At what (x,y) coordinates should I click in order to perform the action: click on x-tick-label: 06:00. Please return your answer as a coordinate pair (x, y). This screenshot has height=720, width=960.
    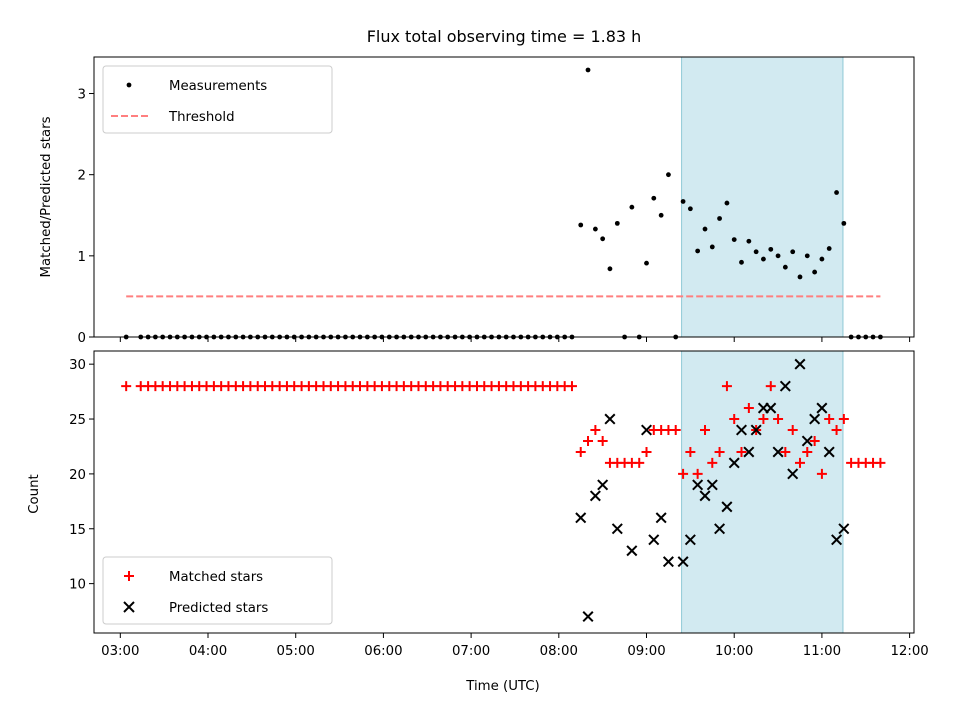
    Looking at the image, I should click on (383, 651).